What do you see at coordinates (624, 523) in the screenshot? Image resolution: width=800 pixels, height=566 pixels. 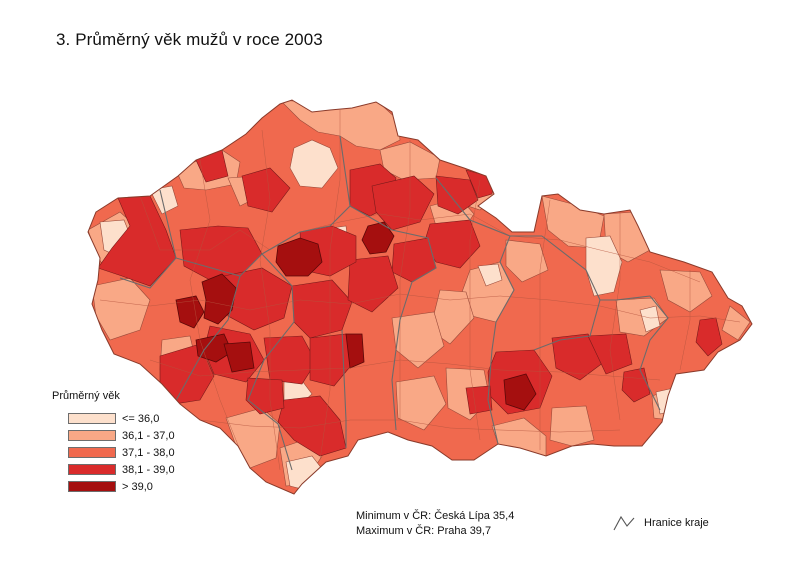 I see `region-border-line-icon` at bounding box center [624, 523].